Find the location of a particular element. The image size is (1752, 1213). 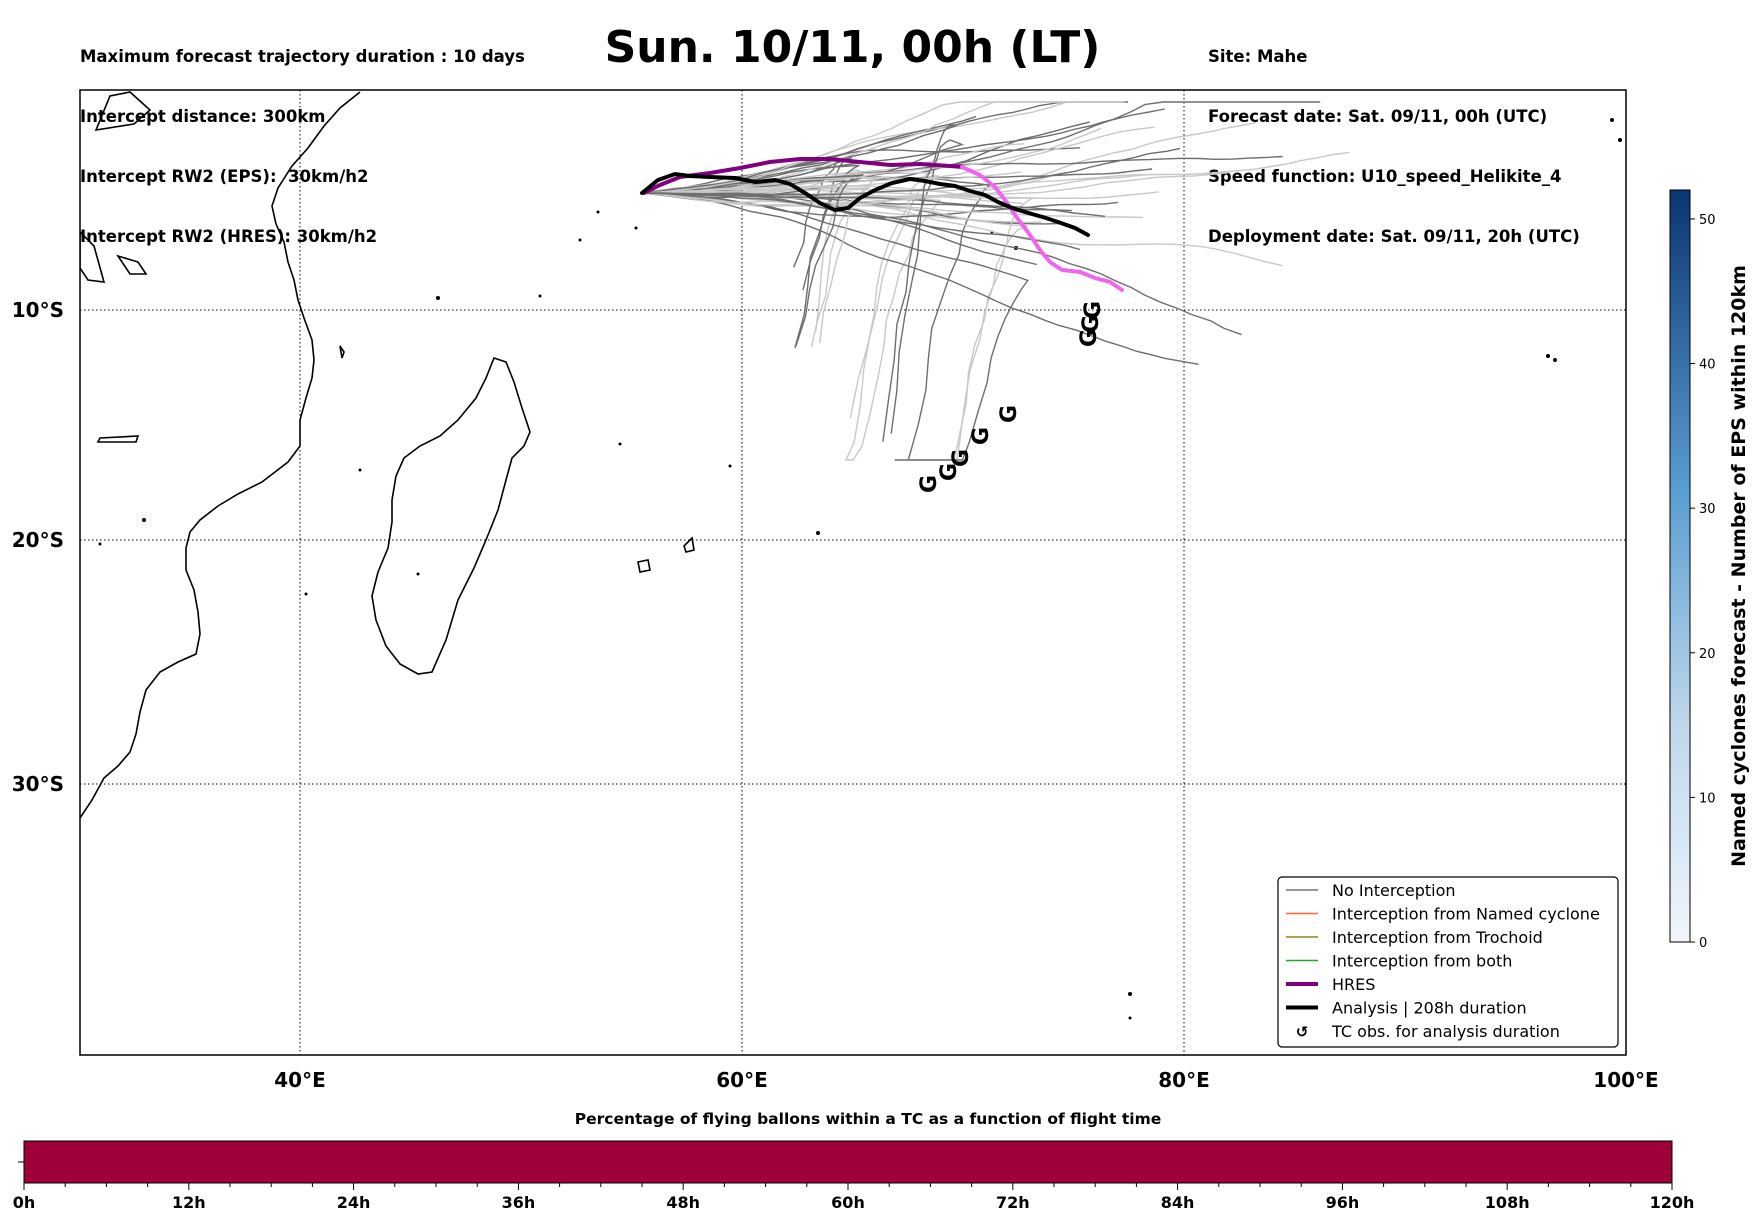

mauritius-island is located at coordinates (644, 566).